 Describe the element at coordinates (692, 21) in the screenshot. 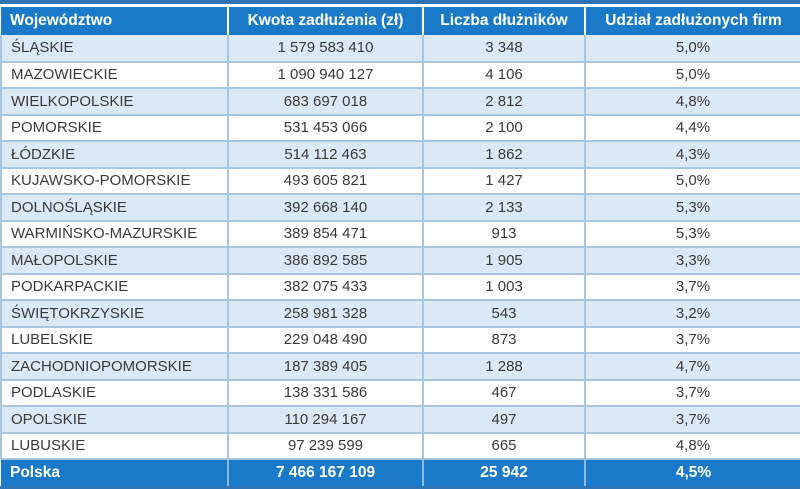

I see `column-header-udzial-zadluzonych-firm: Udział zadłużonych firm` at that location.